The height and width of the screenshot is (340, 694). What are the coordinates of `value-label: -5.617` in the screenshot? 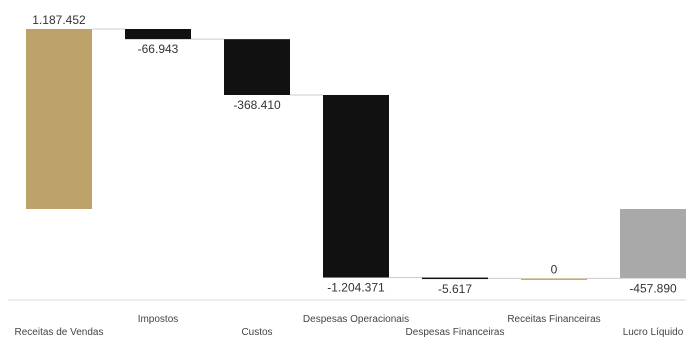 It's located at (455, 289).